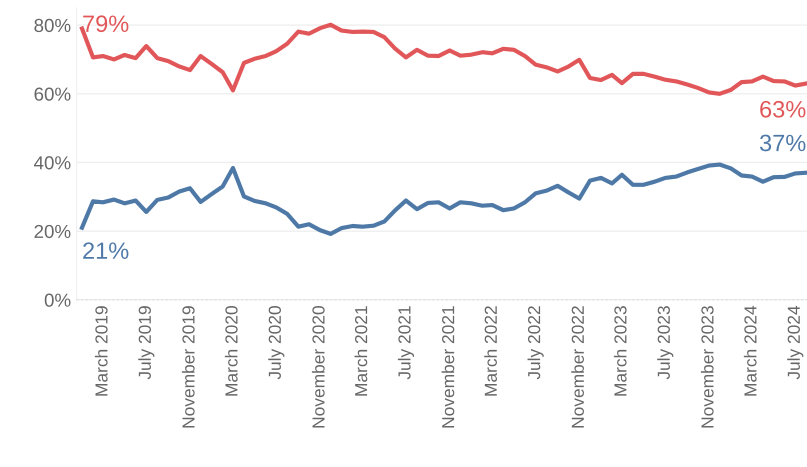 This screenshot has height=467, width=807. What do you see at coordinates (318, 367) in the screenshot?
I see `x-tick-label: November 2020` at bounding box center [318, 367].